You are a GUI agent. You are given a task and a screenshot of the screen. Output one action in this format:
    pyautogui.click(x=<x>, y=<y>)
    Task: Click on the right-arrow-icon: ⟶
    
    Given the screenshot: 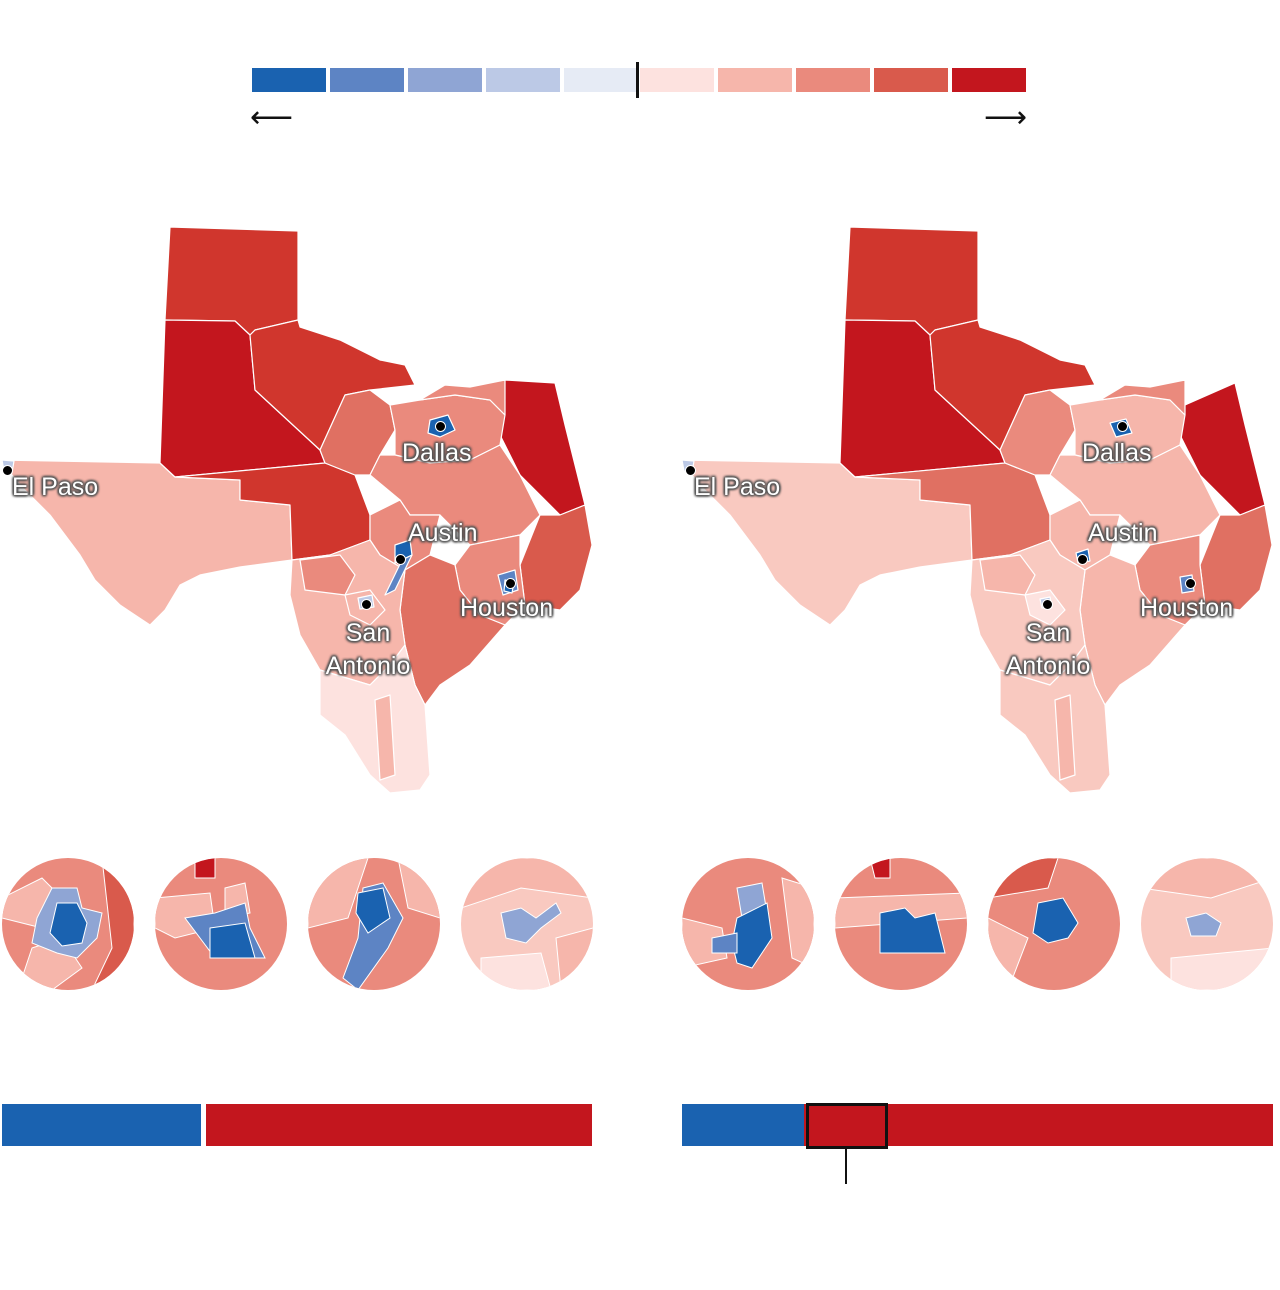 What is the action you would take?
    pyautogui.click(x=1006, y=117)
    